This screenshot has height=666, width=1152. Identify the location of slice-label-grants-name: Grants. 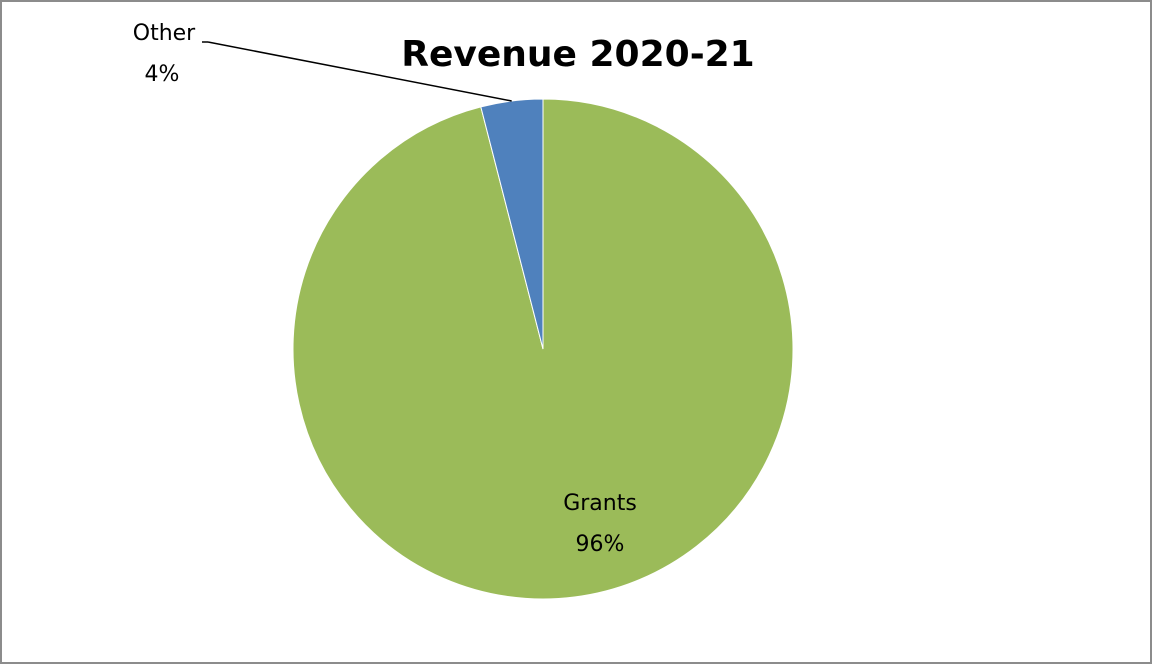
(600, 503).